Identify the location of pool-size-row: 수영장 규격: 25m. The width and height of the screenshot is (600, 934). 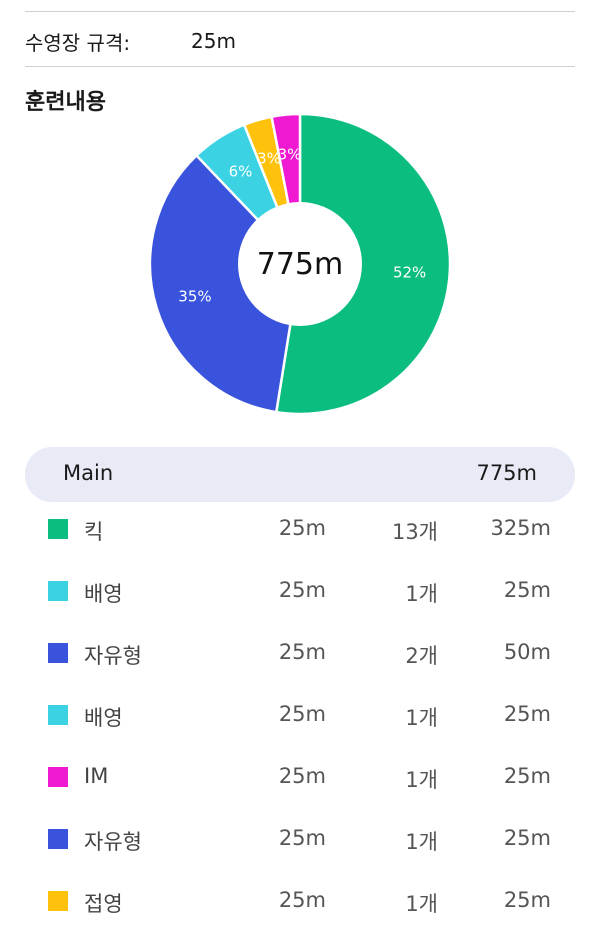
(130, 41).